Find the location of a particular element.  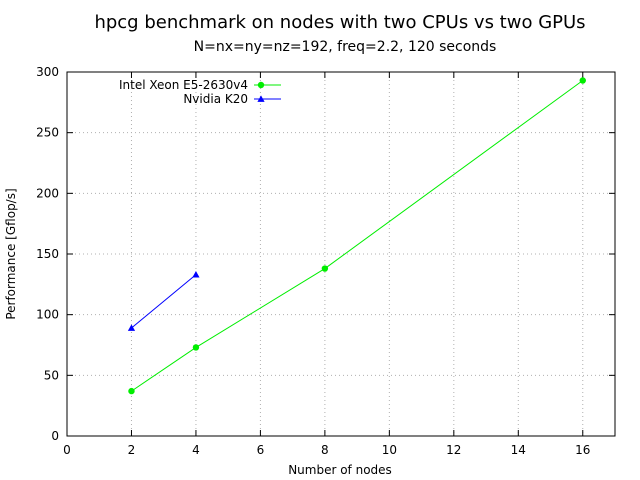

legend-label: Nvidia K20 is located at coordinates (215, 99).